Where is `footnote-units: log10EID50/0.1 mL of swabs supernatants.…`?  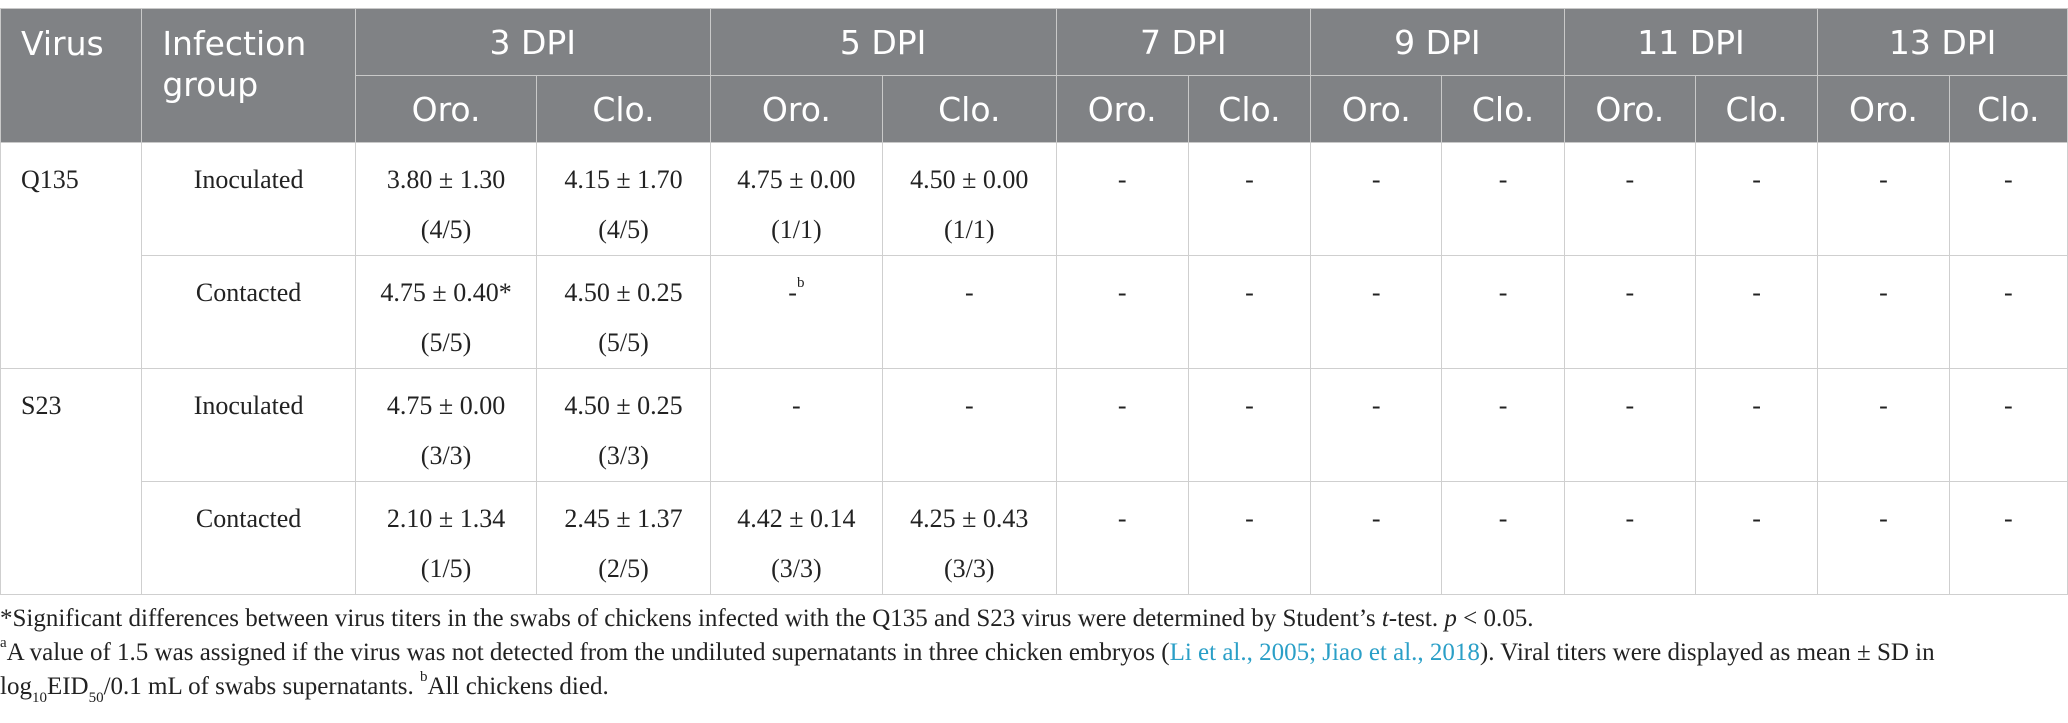 footnote-units: log10EID50/0.1 mL of swabs supernatants.… is located at coordinates (304, 687).